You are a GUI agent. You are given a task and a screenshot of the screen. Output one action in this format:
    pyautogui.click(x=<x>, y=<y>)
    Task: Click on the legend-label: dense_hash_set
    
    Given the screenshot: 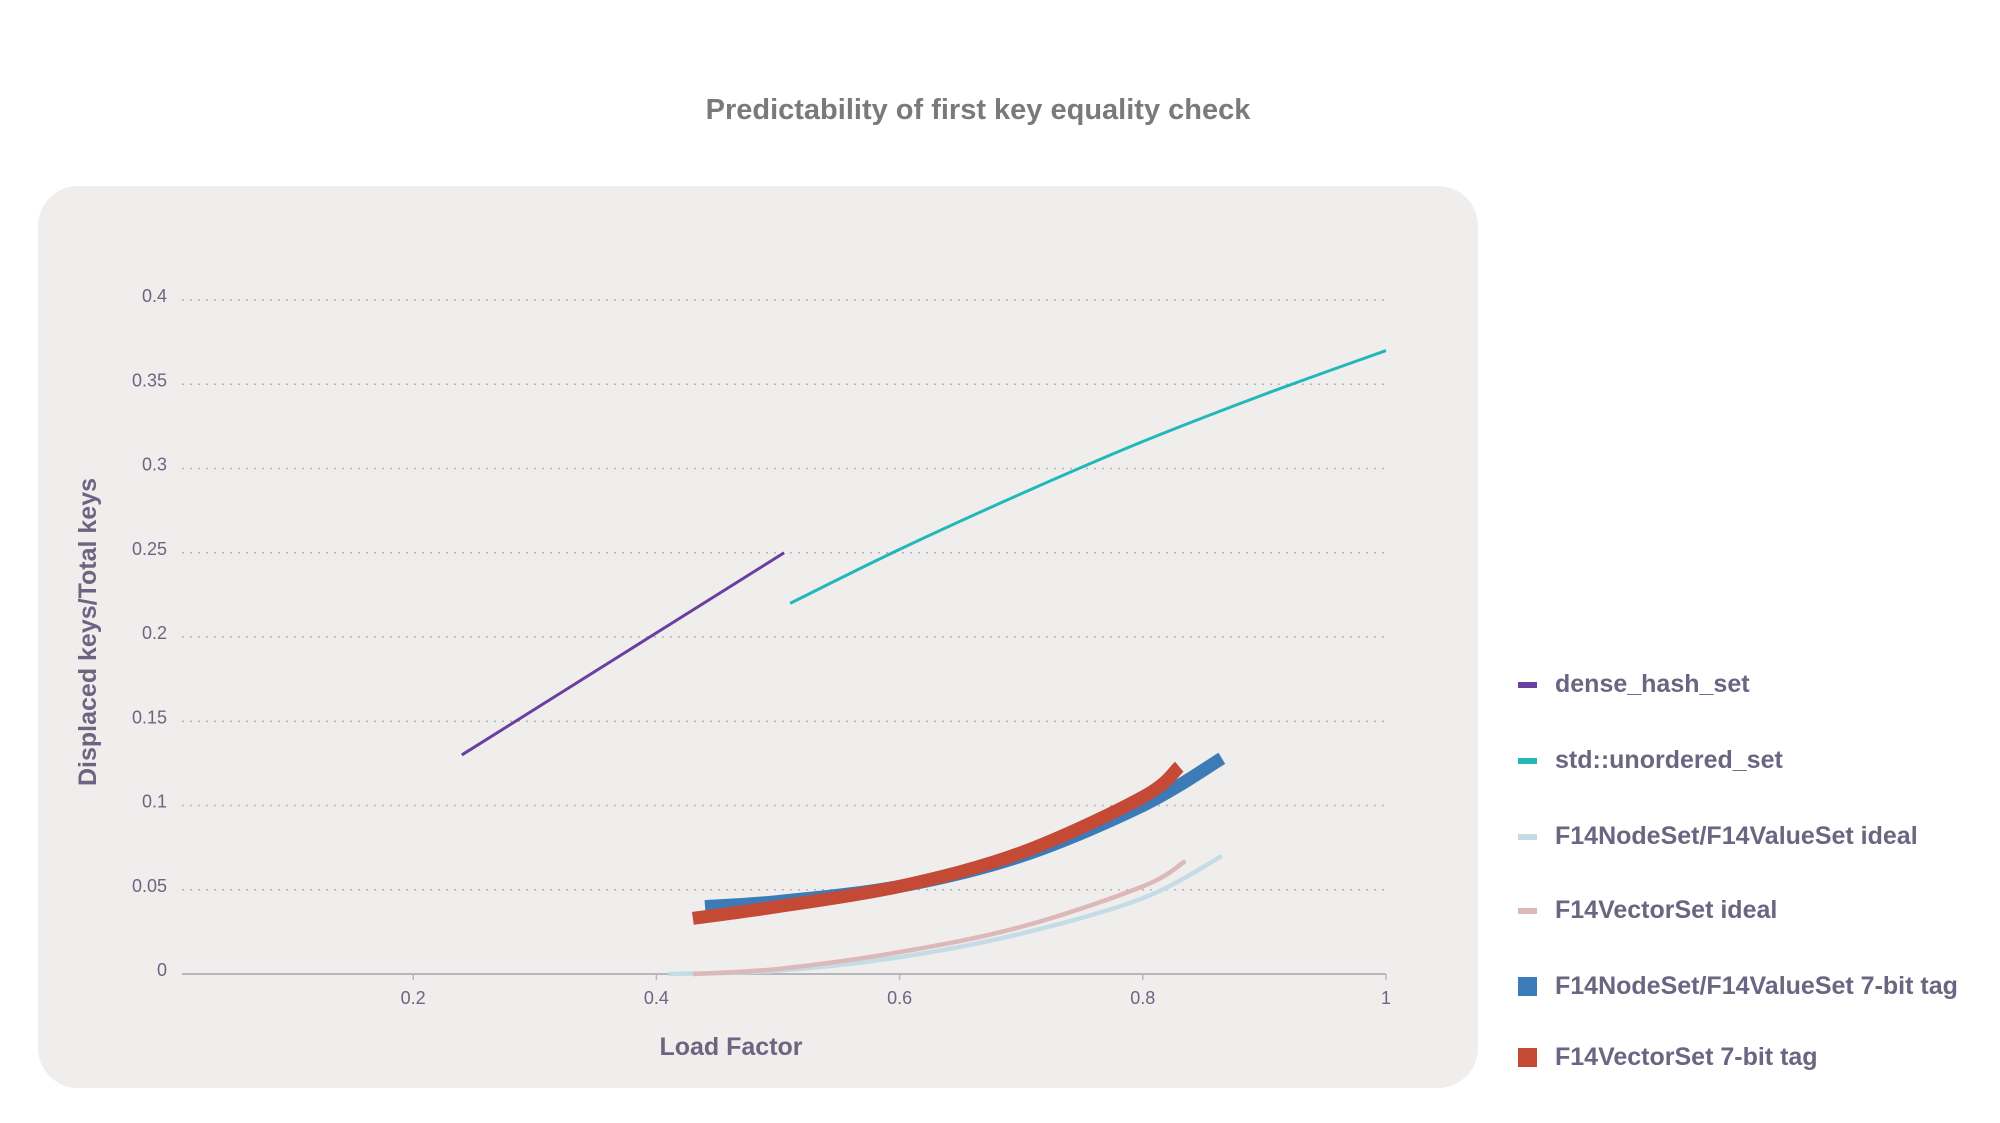 What is the action you would take?
    pyautogui.click(x=1652, y=684)
    